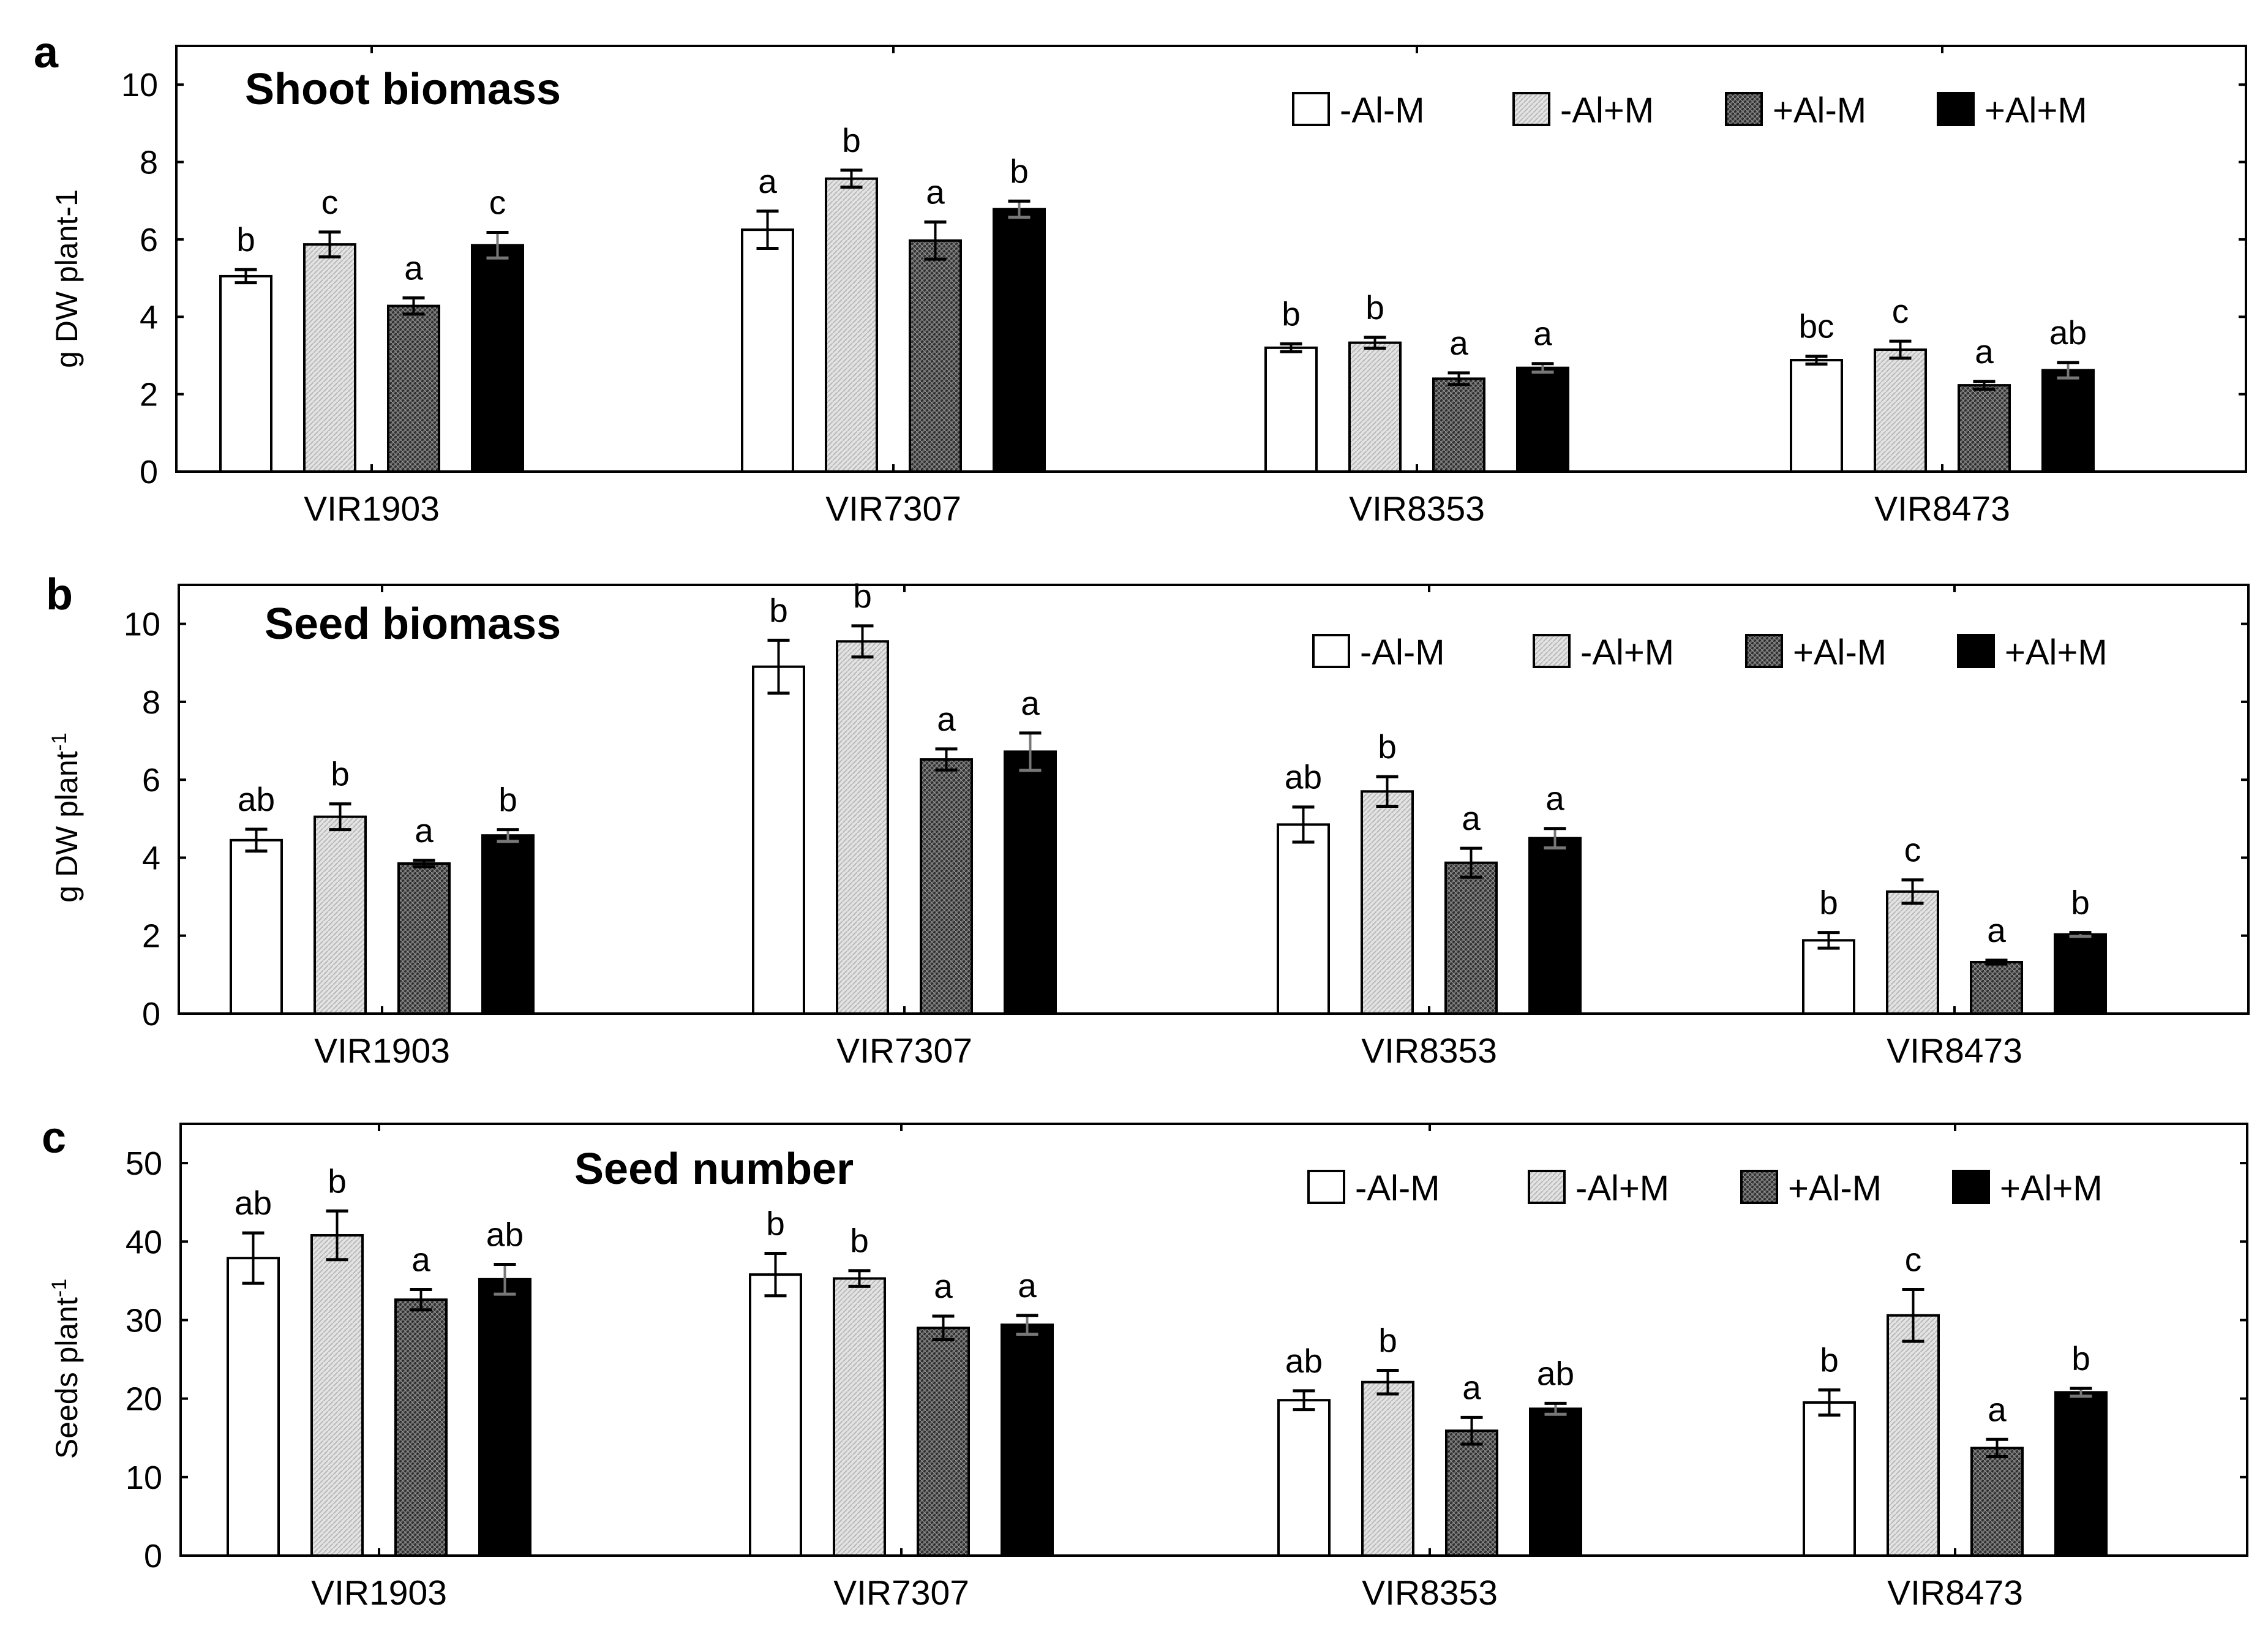 This screenshot has width=2268, height=1634. I want to click on panel-label: c, so click(54, 1137).